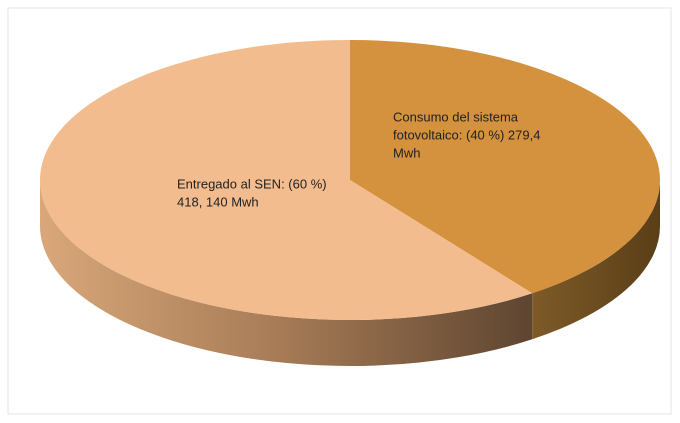 The image size is (680, 423). What do you see at coordinates (252, 183) in the screenshot?
I see `slice-label: Entregado al SEN: (60 %)` at bounding box center [252, 183].